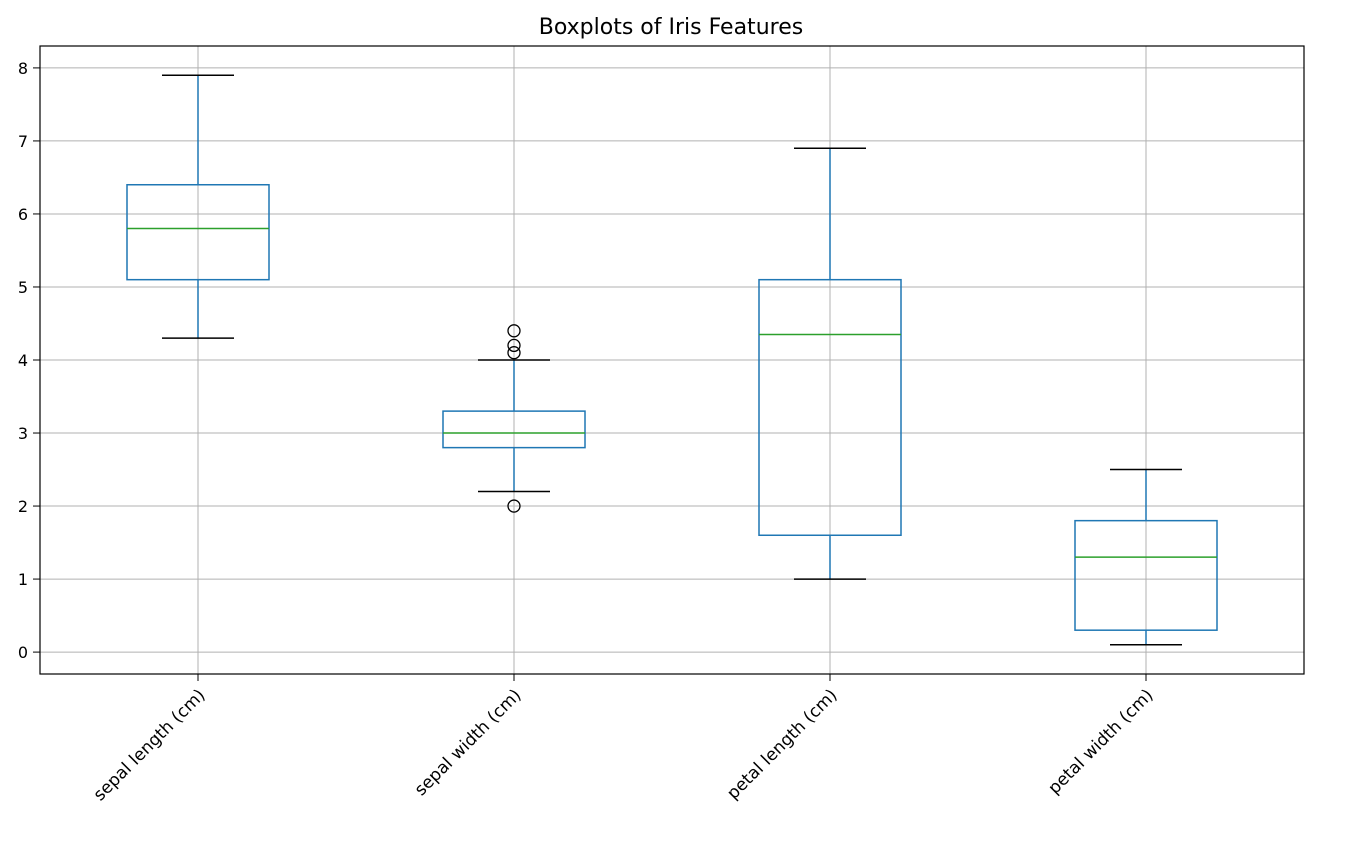 The width and height of the screenshot is (1358, 841). I want to click on y-tick-label: 2, so click(23, 506).